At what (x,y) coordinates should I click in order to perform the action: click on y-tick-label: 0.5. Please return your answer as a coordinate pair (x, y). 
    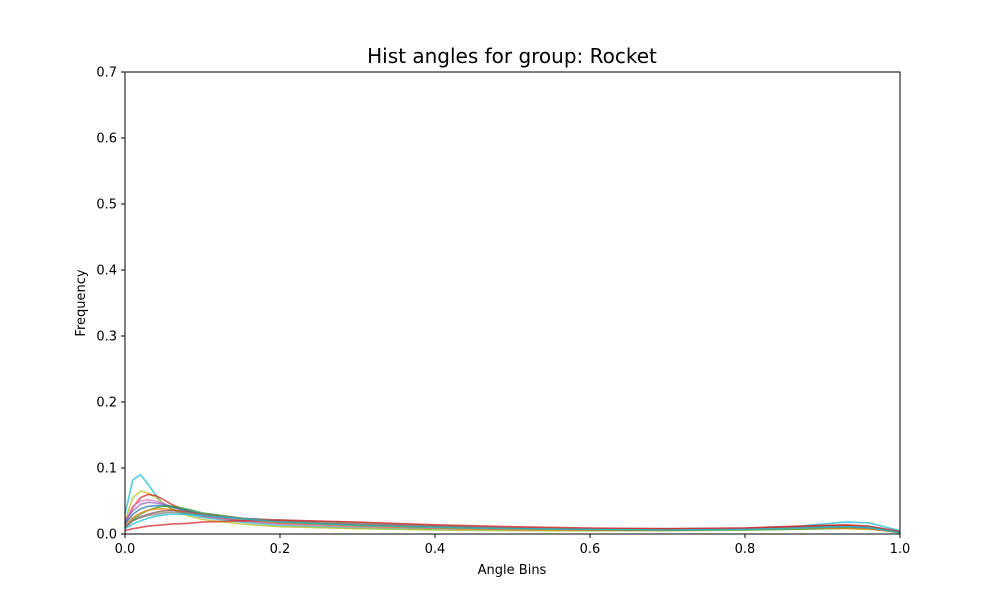
    Looking at the image, I should click on (106, 205).